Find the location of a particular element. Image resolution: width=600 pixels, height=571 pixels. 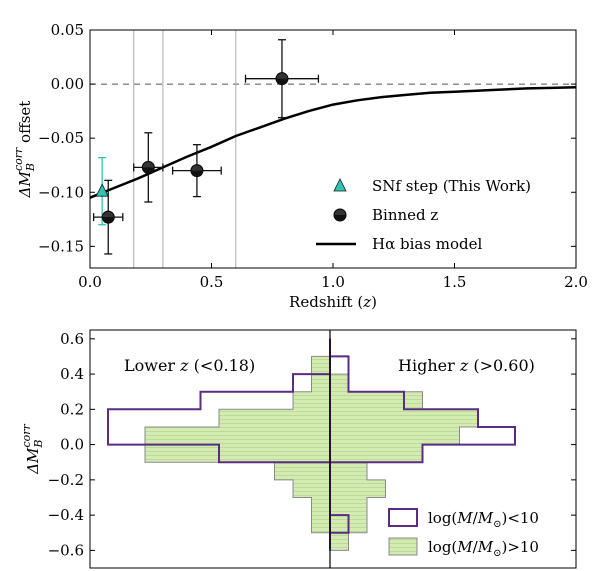

bottom-y-axis-label: ΔMBcorr is located at coordinates (32, 448).